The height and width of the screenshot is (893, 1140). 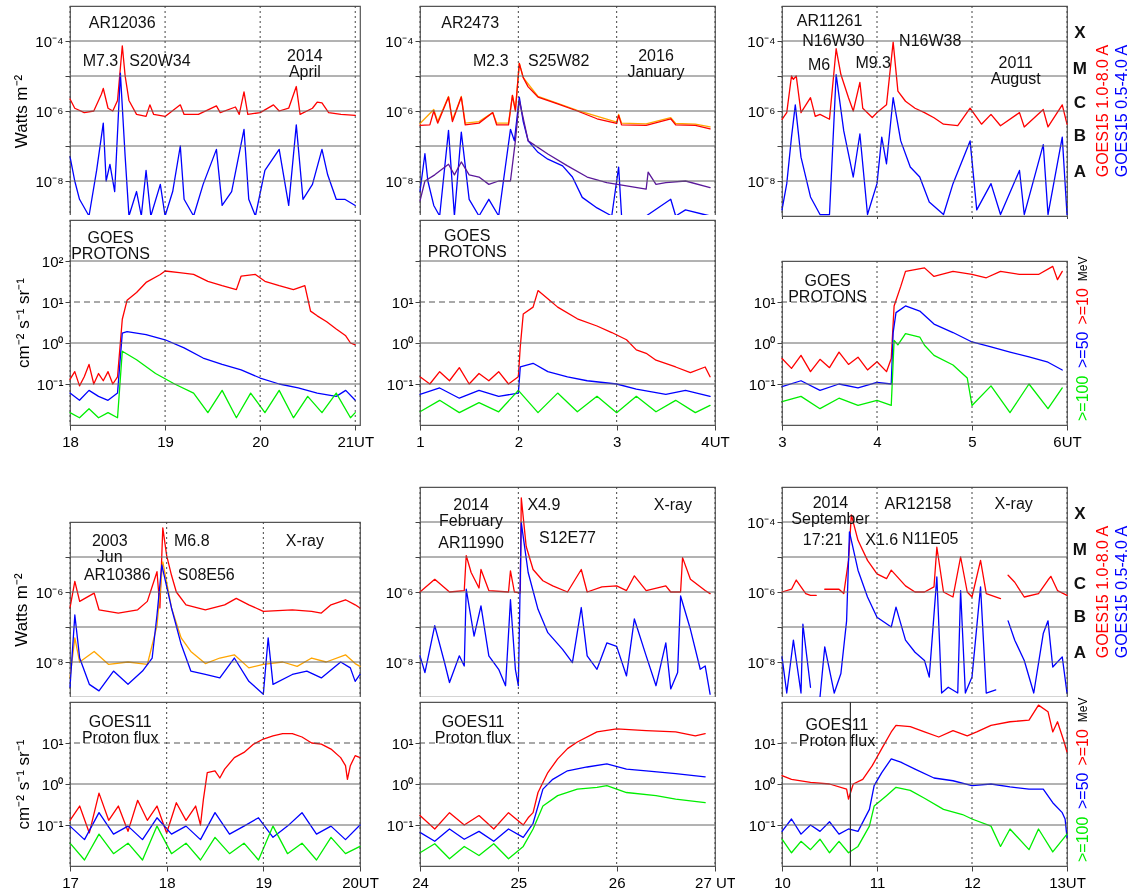 I want to click on annotation: M2.3, so click(x=491, y=60).